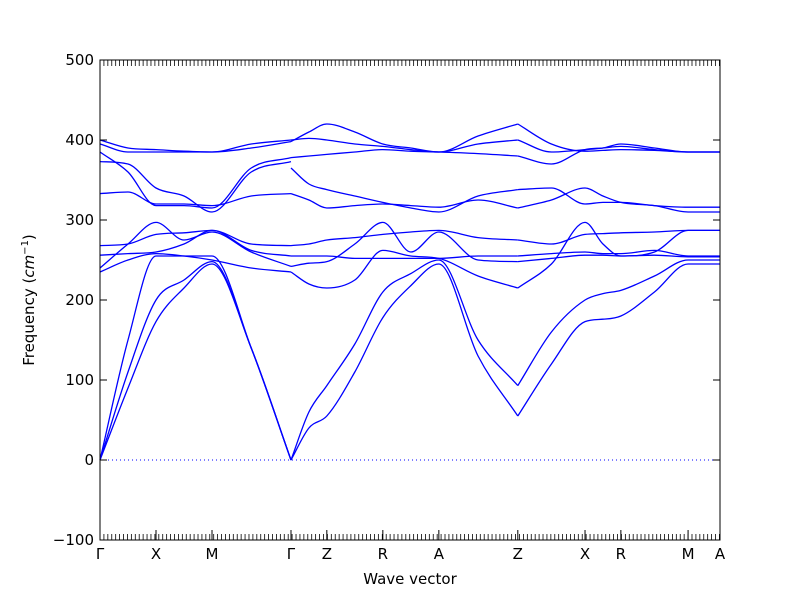 The width and height of the screenshot is (800, 600). What do you see at coordinates (89, 460) in the screenshot?
I see `y-tick-label: 0` at bounding box center [89, 460].